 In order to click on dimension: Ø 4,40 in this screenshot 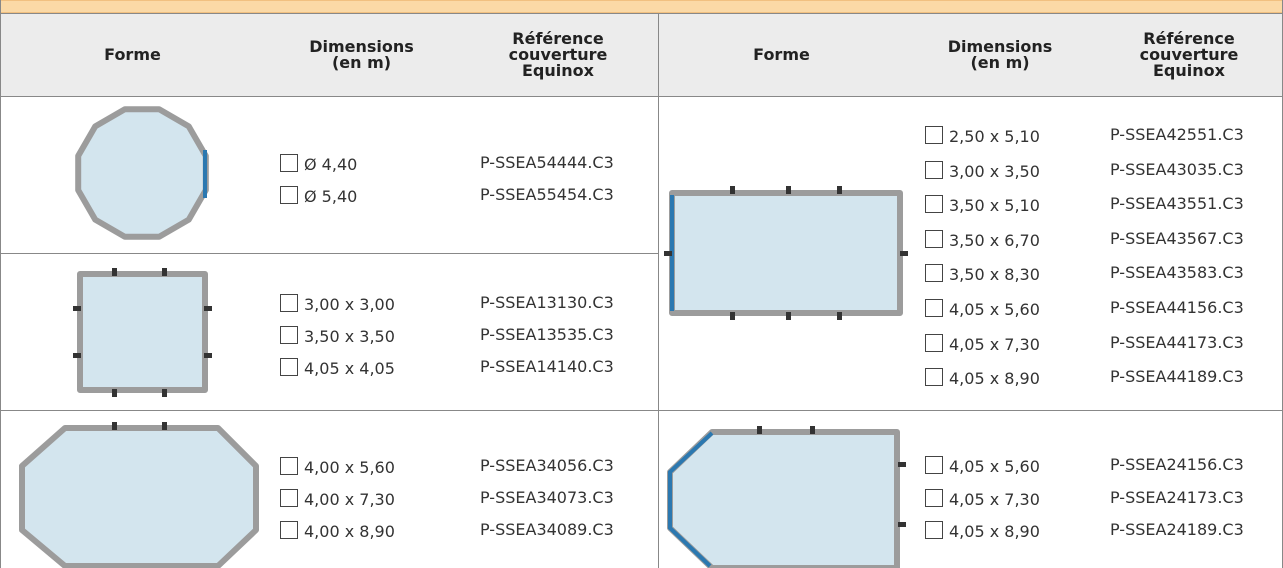, I will do `click(331, 164)`.